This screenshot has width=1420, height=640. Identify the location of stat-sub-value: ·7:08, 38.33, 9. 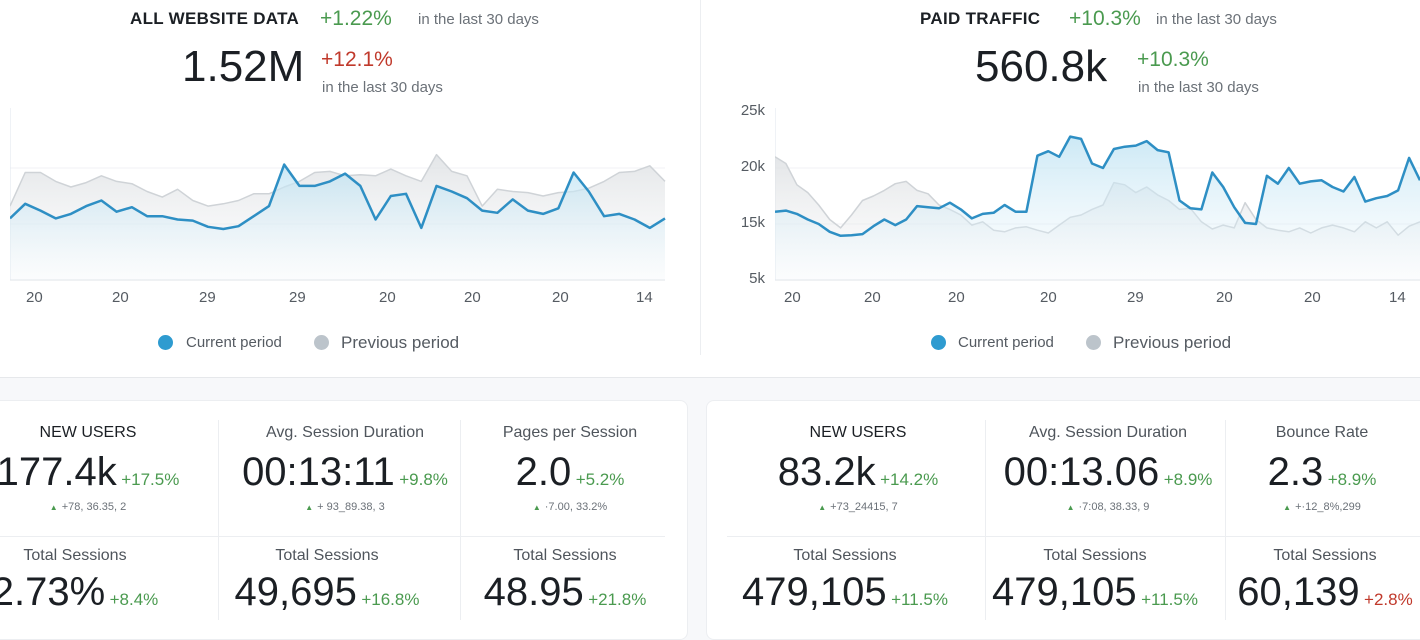
(1114, 507).